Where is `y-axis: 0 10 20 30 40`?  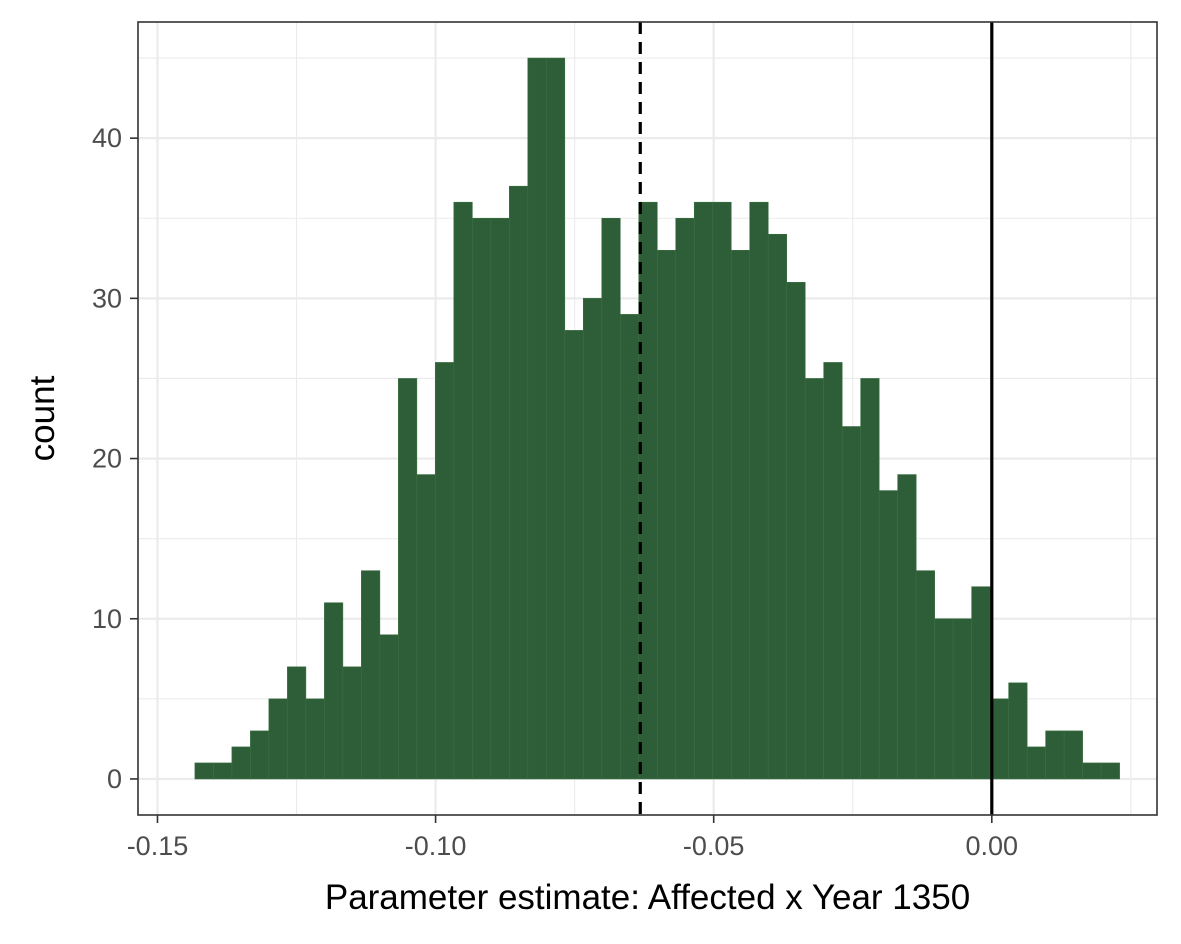 y-axis: 0 10 20 30 40 is located at coordinates (115, 458).